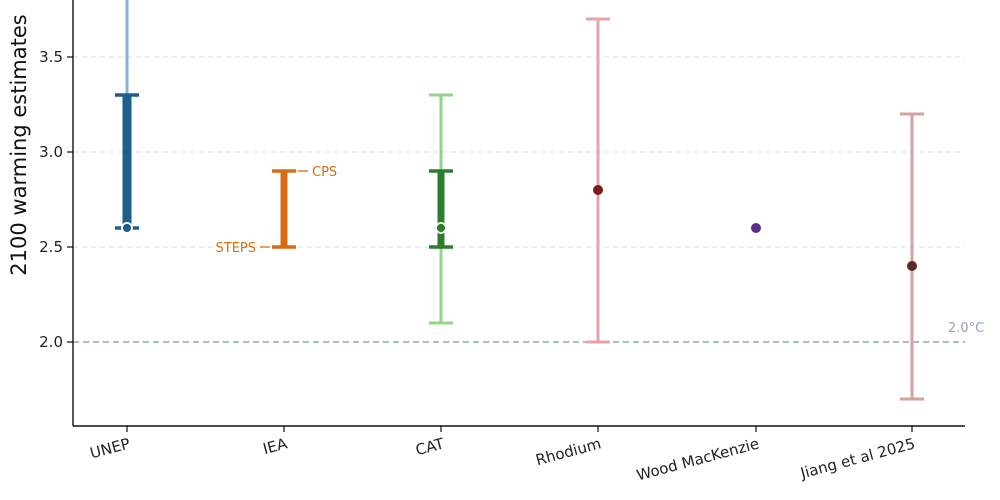  What do you see at coordinates (277, 210) in the screenshot?
I see `annotations: CPS STEPS` at bounding box center [277, 210].